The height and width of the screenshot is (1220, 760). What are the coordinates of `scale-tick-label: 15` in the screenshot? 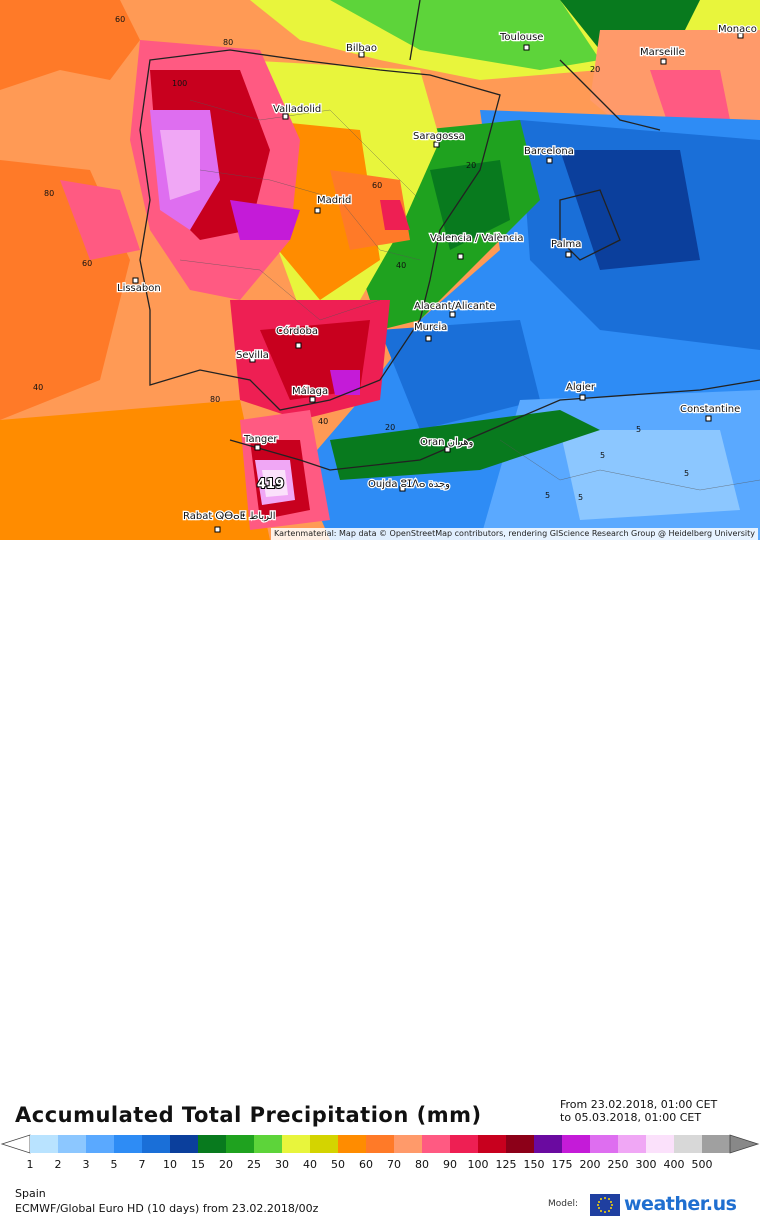 It's located at (198, 1164).